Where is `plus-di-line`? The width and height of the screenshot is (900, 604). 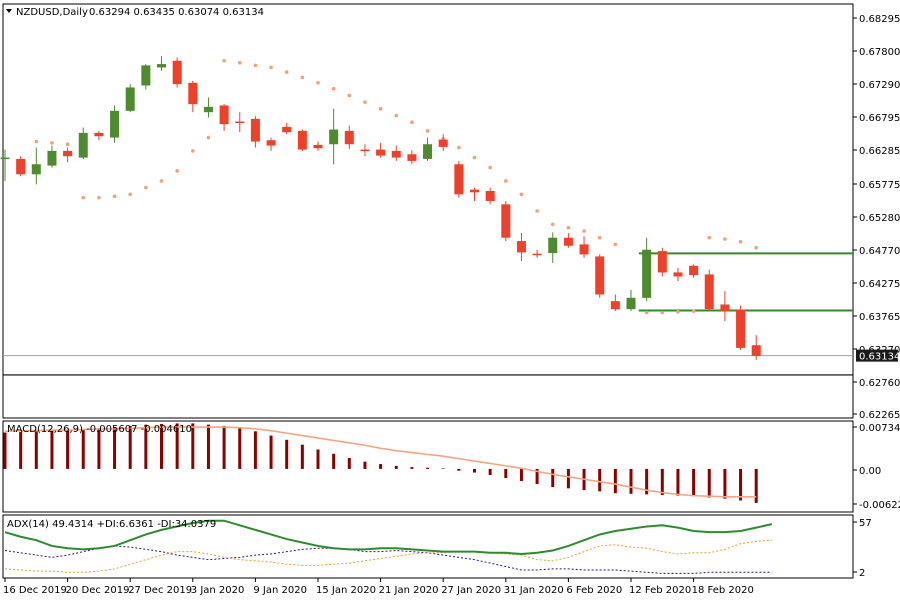 plus-di-line is located at coordinates (388, 556).